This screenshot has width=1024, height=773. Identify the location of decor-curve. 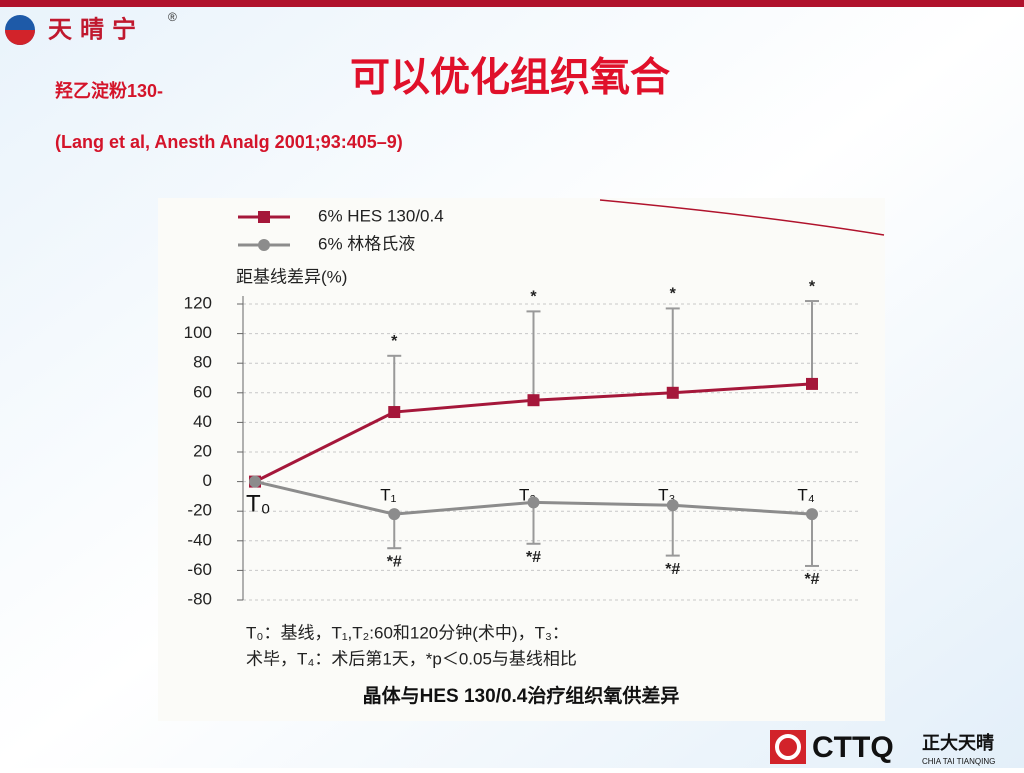
(742, 217).